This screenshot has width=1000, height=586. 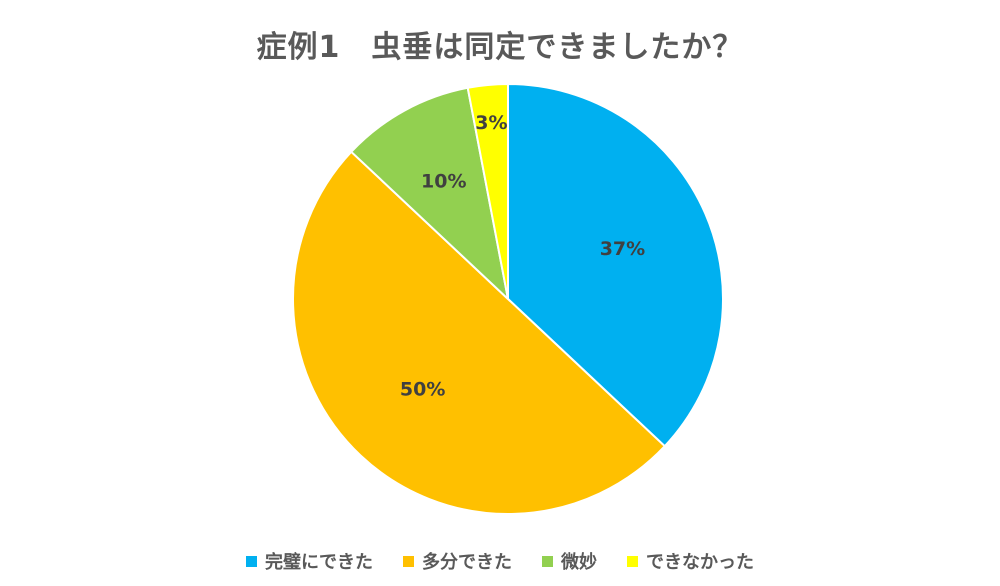 I want to click on legend-item-1: 多分できた, so click(x=457, y=561).